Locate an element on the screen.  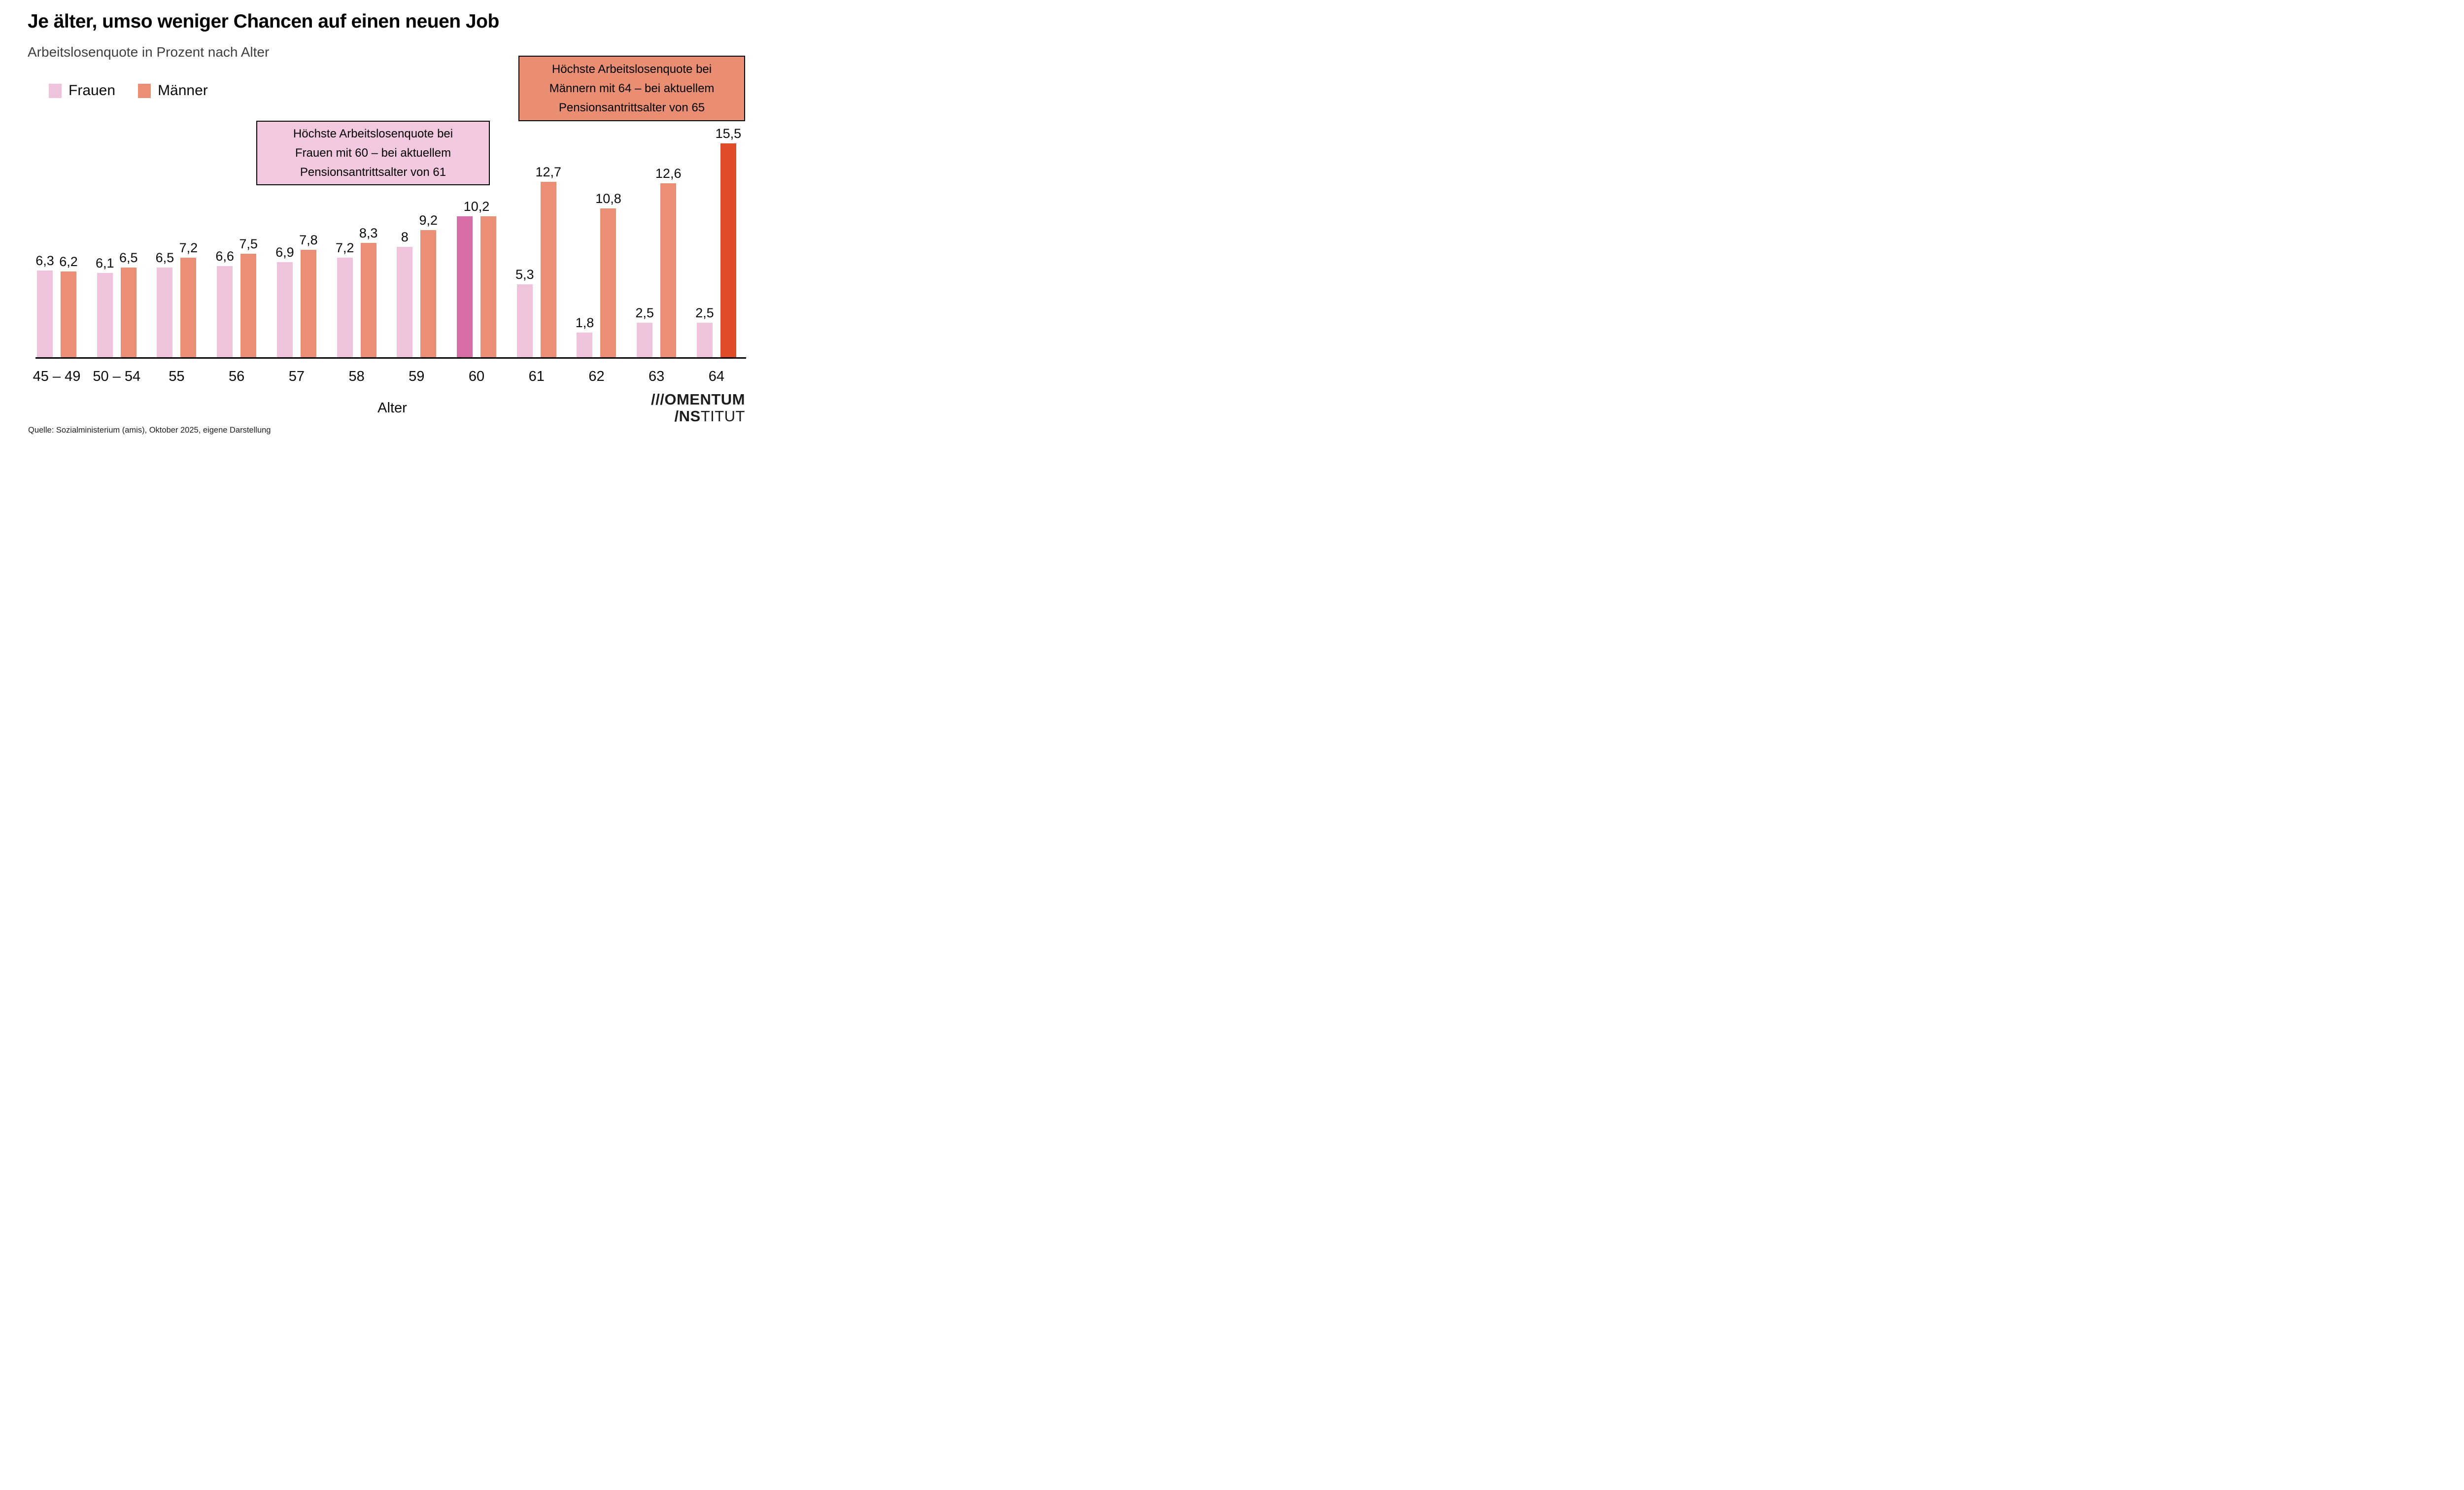
x-tick-61: 61 is located at coordinates (536, 376).